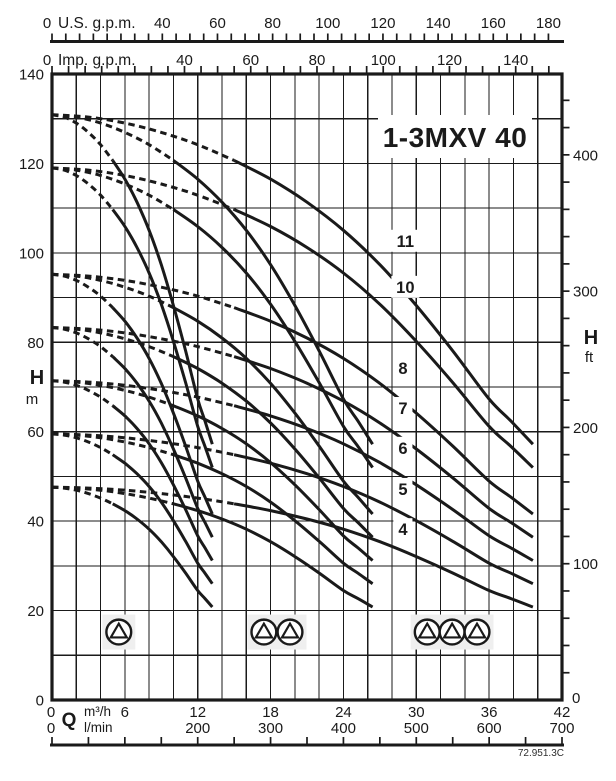  Describe the element at coordinates (82, 188) in the screenshot. I see `curve-10stage-1pump-dashed` at that location.